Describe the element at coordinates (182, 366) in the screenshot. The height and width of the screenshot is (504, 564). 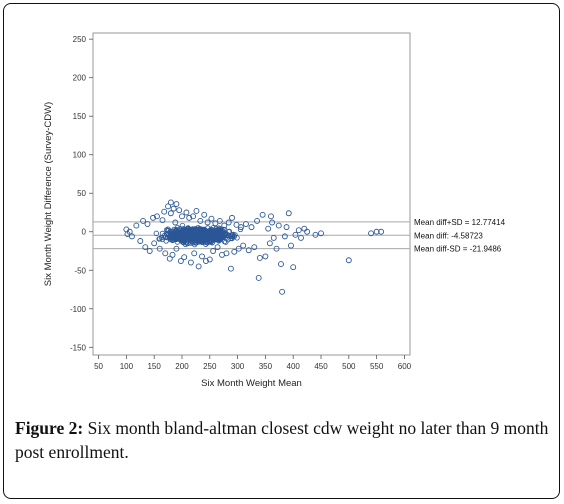
I see `x-tick-label: 200` at that location.